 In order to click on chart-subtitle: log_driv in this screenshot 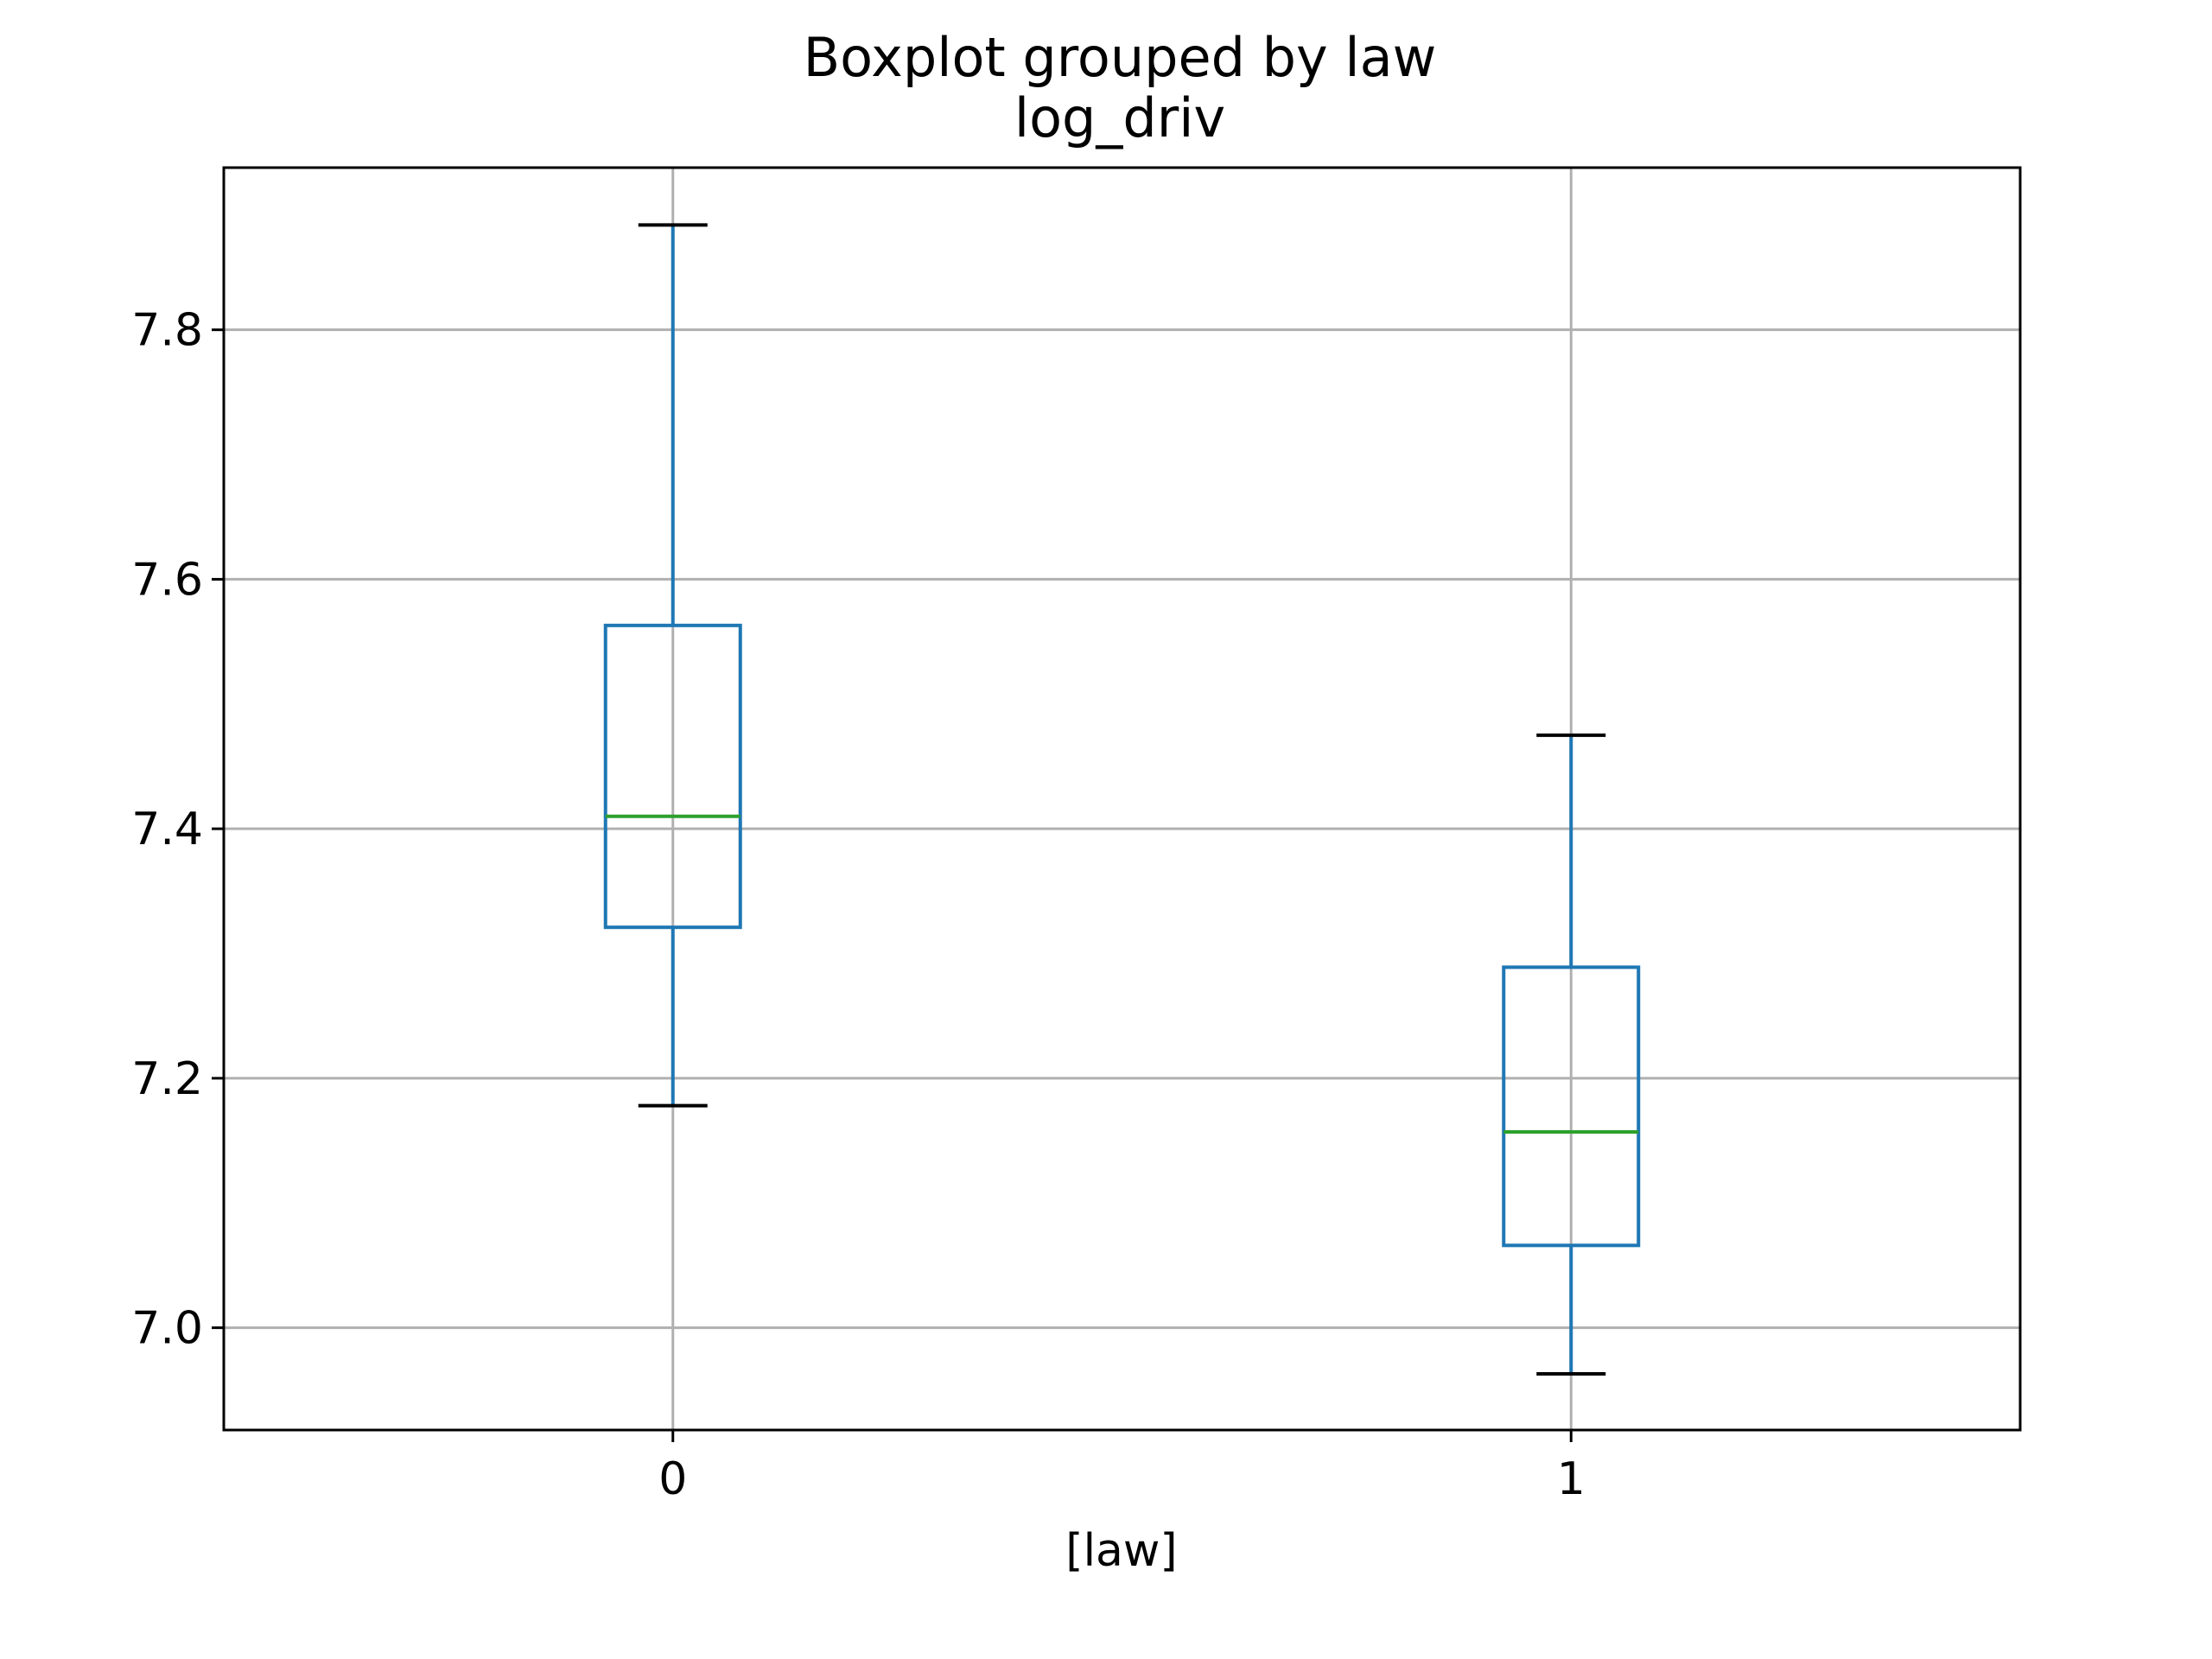, I will do `click(1119, 117)`.